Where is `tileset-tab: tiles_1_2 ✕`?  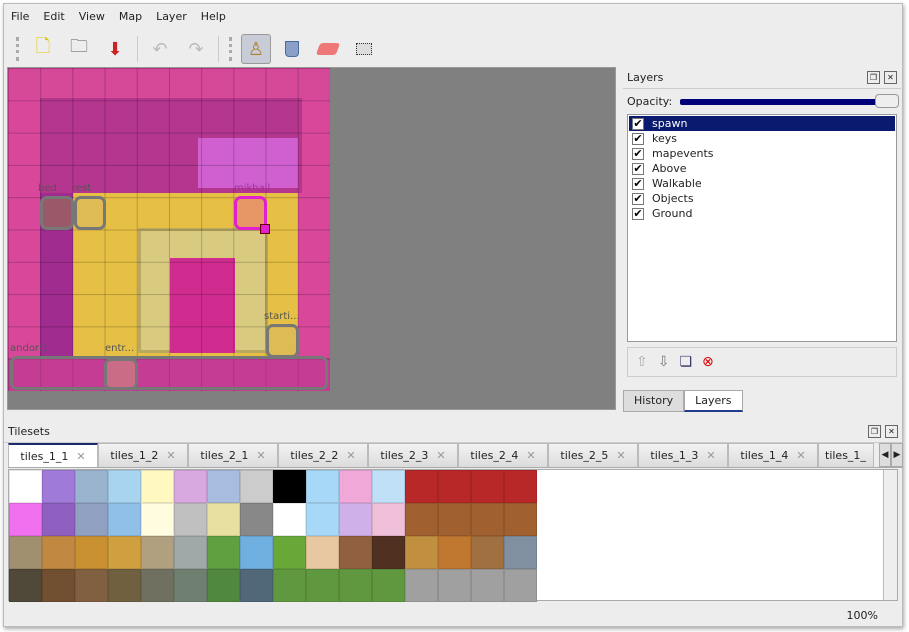 tileset-tab: tiles_1_2 ✕ is located at coordinates (143, 455).